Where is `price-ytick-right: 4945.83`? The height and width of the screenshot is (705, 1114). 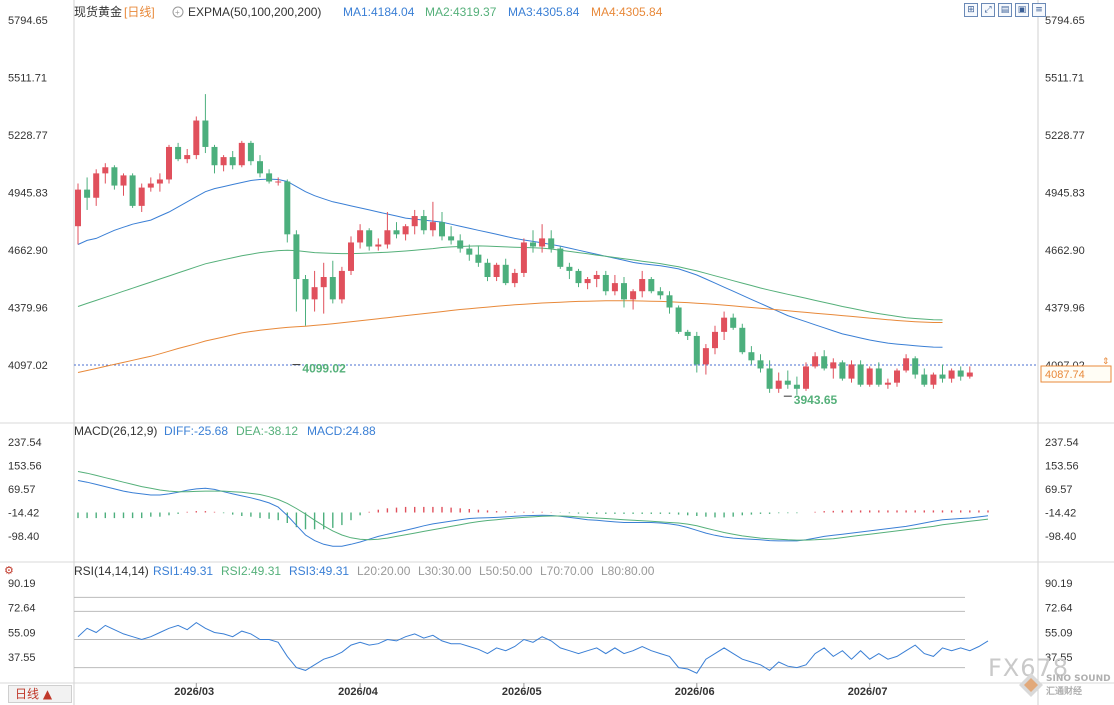 price-ytick-right: 4945.83 is located at coordinates (1065, 194).